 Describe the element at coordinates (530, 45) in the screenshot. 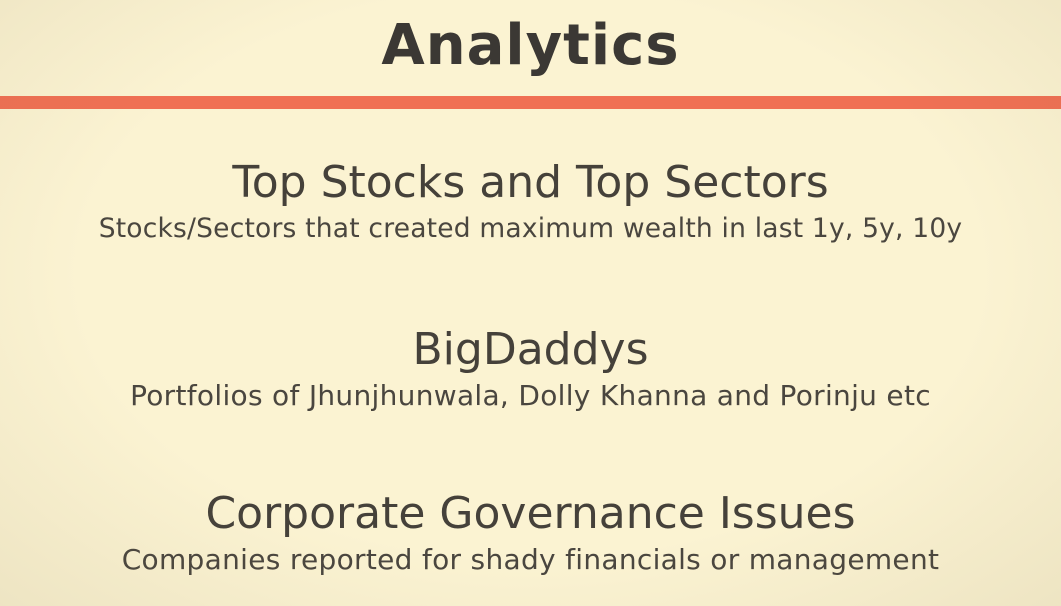

I see `slide-title: Analytics` at that location.